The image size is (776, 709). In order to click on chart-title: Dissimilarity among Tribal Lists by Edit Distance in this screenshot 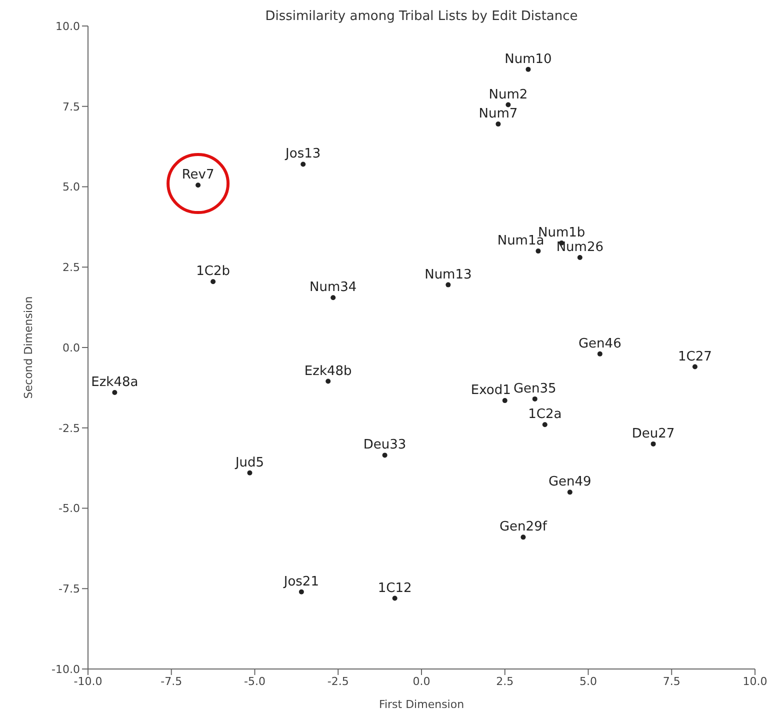, I will do `click(421, 16)`.